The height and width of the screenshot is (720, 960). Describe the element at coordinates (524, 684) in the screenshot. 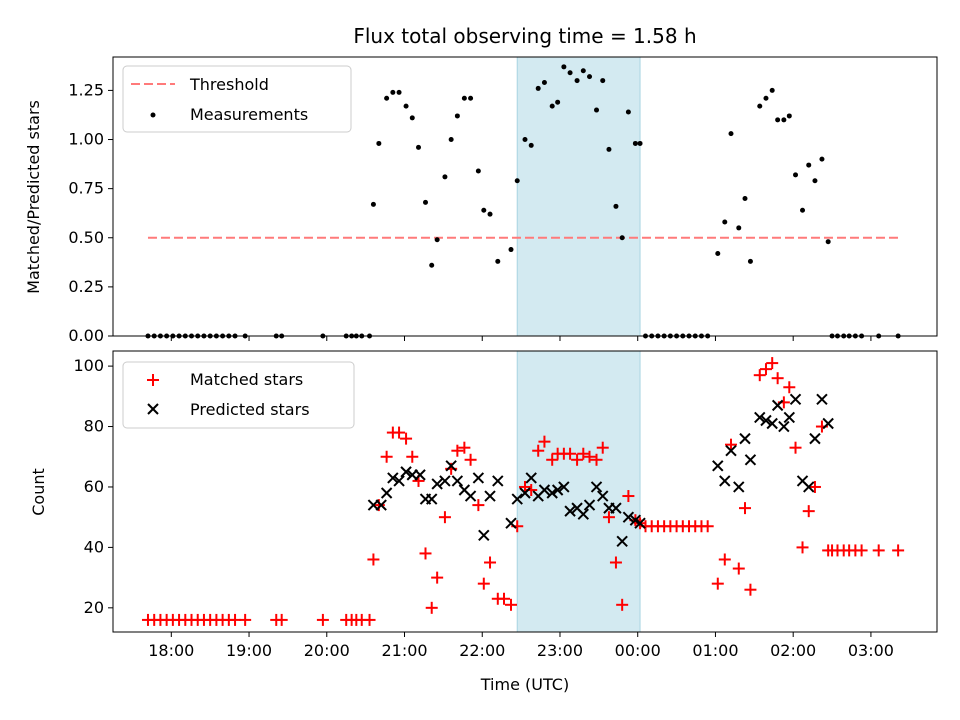

I see `x-axis-label: Time (UTC)` at that location.